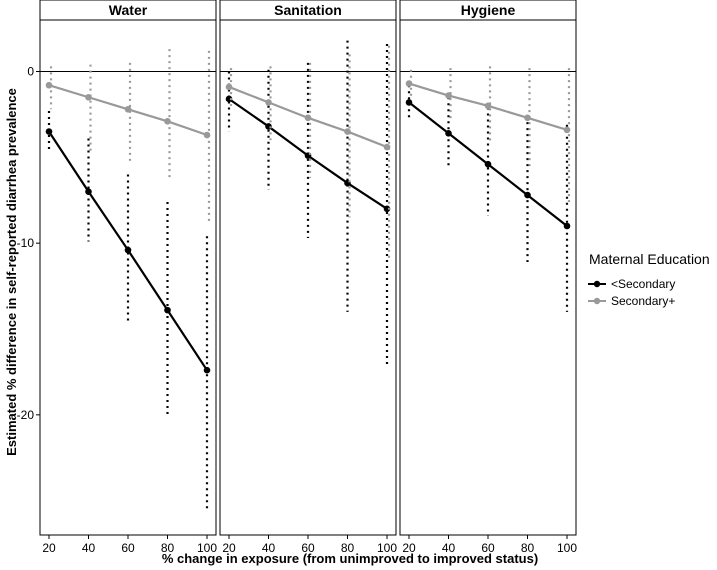 This screenshot has height=570, width=717. I want to click on y-tick-label: -10, so click(26, 243).